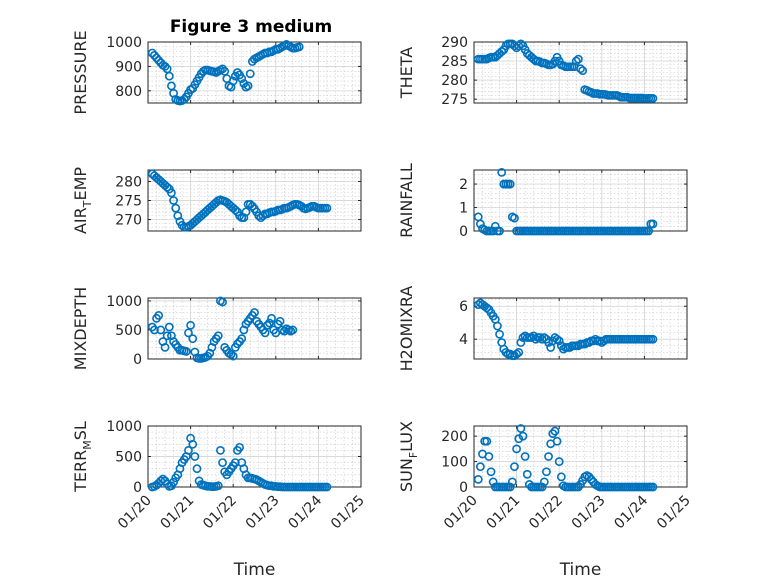 The width and height of the screenshot is (778, 583). Describe the element at coordinates (463, 307) in the screenshot. I see `y-tick-label: 6` at that location.